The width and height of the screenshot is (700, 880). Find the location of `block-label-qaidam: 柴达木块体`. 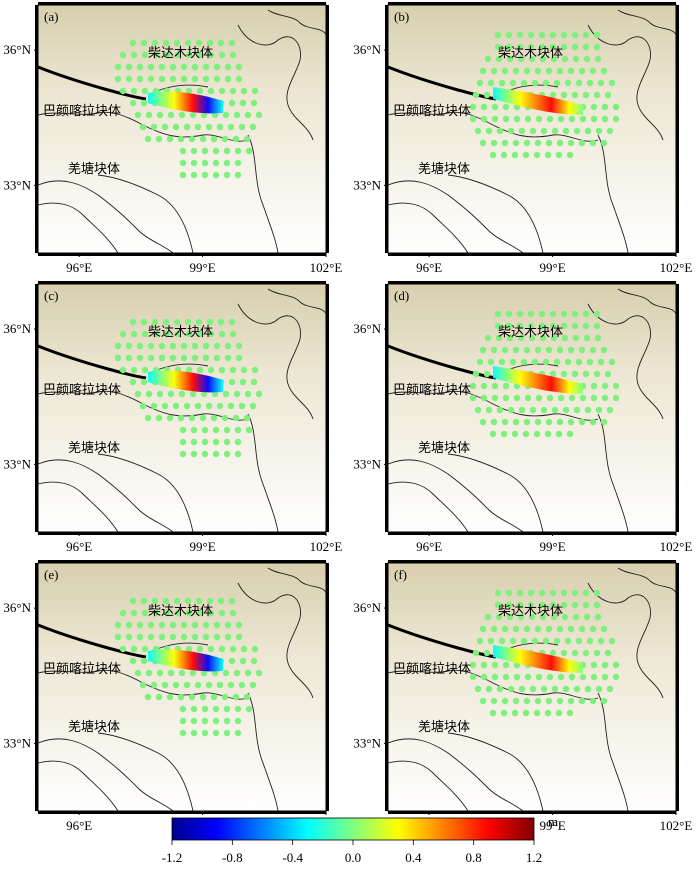

block-label-qaidam: 柴达木块体 is located at coordinates (180, 611).